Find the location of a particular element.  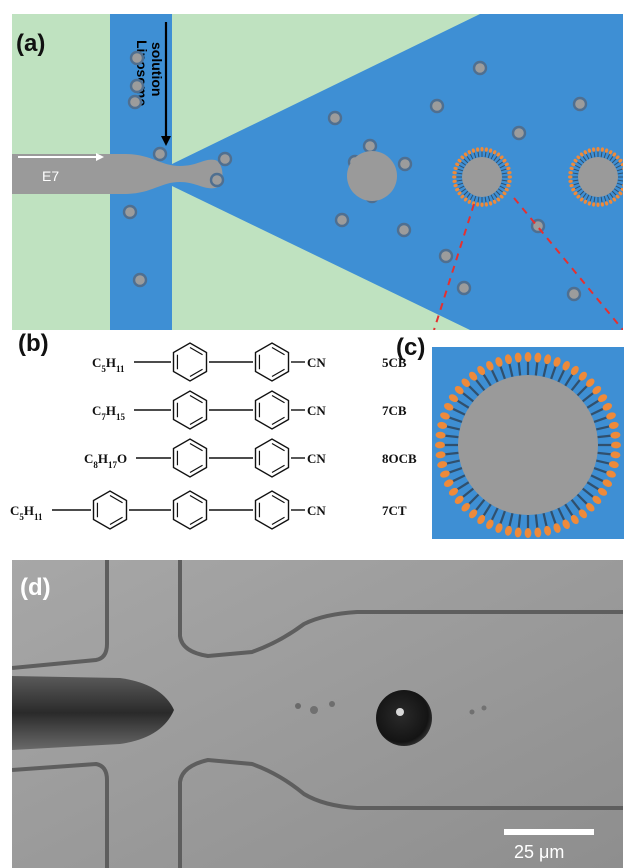

panel-c is located at coordinates (528, 443).